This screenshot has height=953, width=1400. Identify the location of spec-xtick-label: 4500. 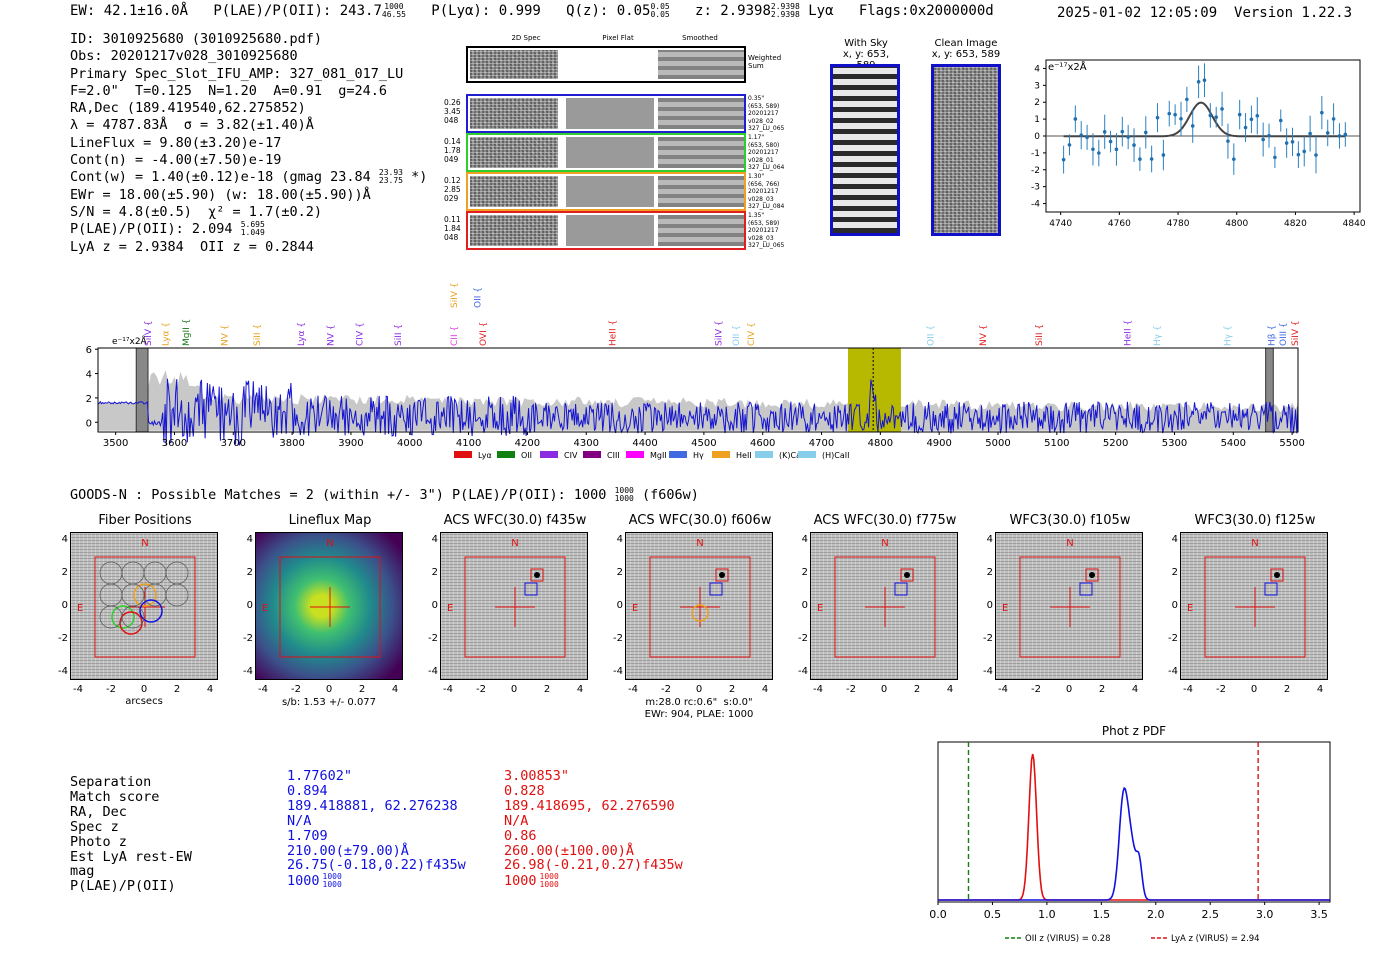
(703, 443).